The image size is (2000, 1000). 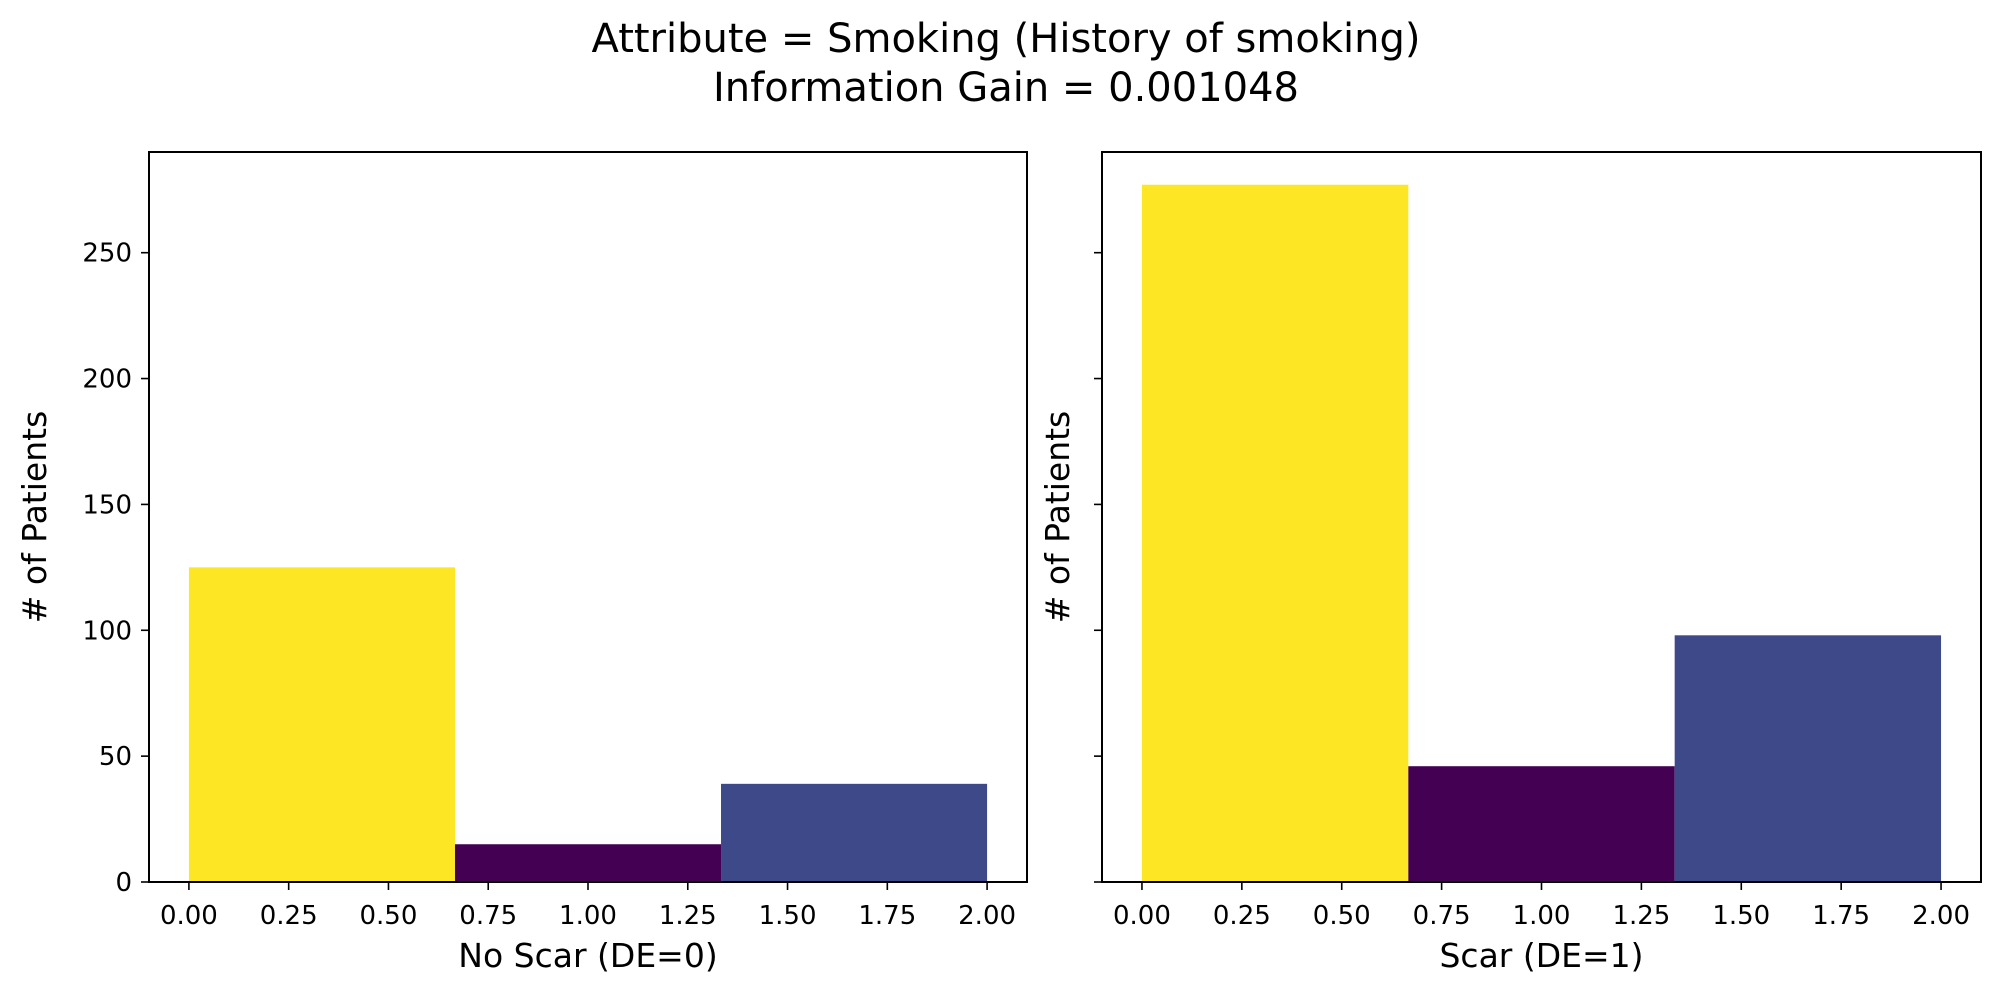 I want to click on y-tick-label: 100, so click(x=107, y=631).